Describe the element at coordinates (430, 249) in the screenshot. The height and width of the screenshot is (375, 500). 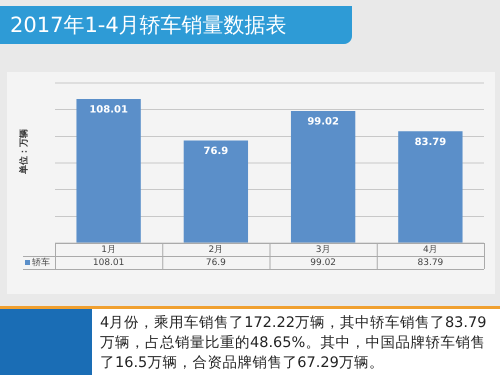
I see `x-tick-label: 4月` at that location.